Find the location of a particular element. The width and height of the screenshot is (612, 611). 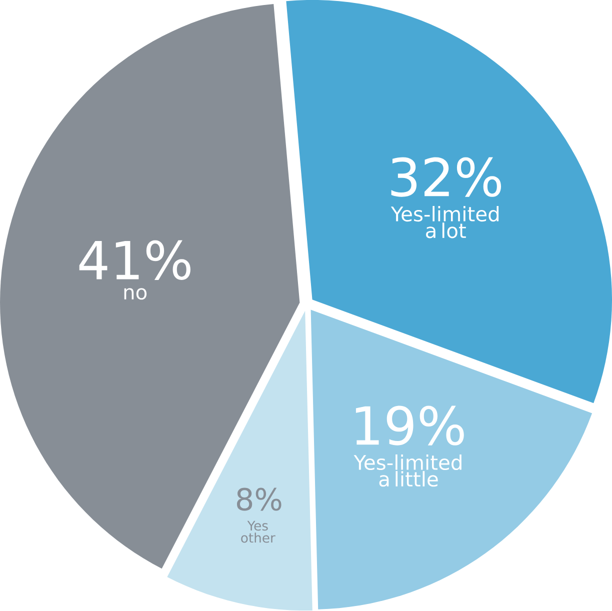

data-label: 19% is located at coordinates (410, 426).